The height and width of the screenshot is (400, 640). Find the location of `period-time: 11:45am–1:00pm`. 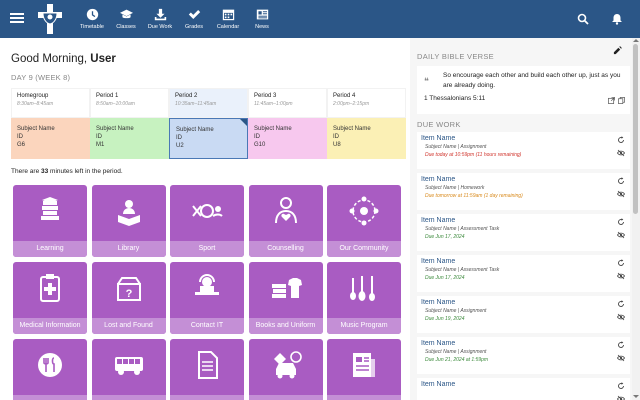

period-time: 11:45am–1:00pm is located at coordinates (273, 104).